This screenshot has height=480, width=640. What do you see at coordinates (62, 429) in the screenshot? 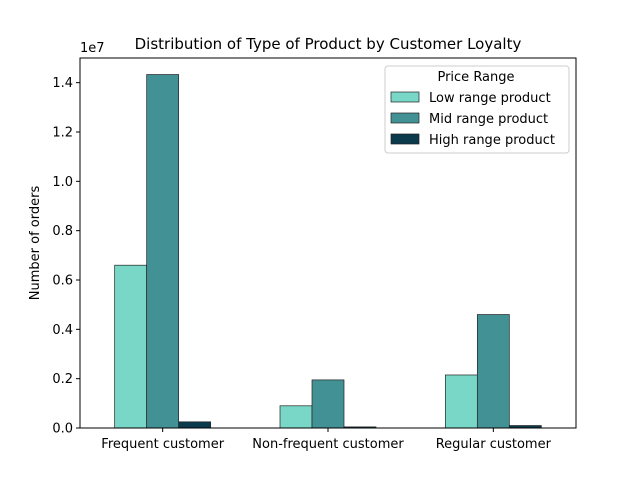
I see `y-tick-label: 0.0` at bounding box center [62, 429].